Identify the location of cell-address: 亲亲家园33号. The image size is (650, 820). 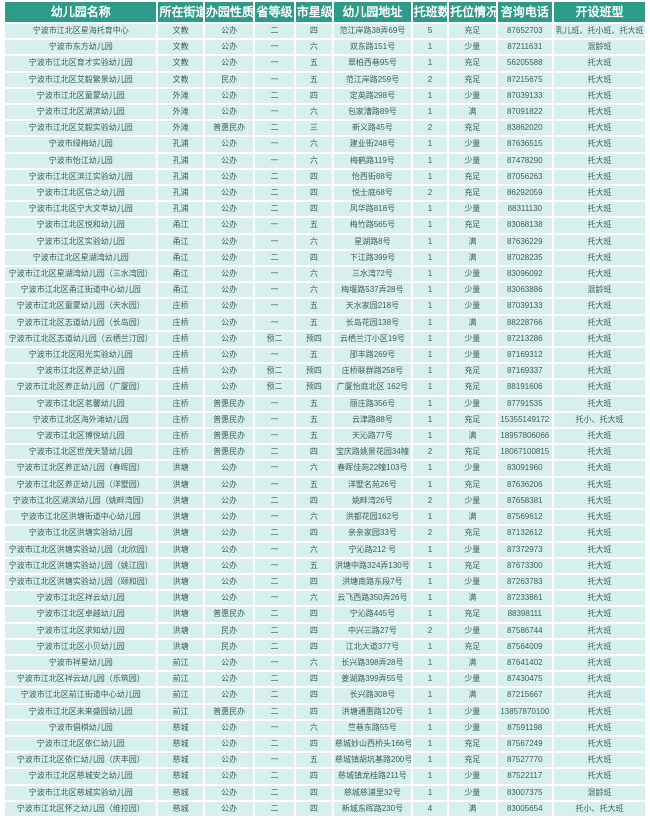
(372, 533).